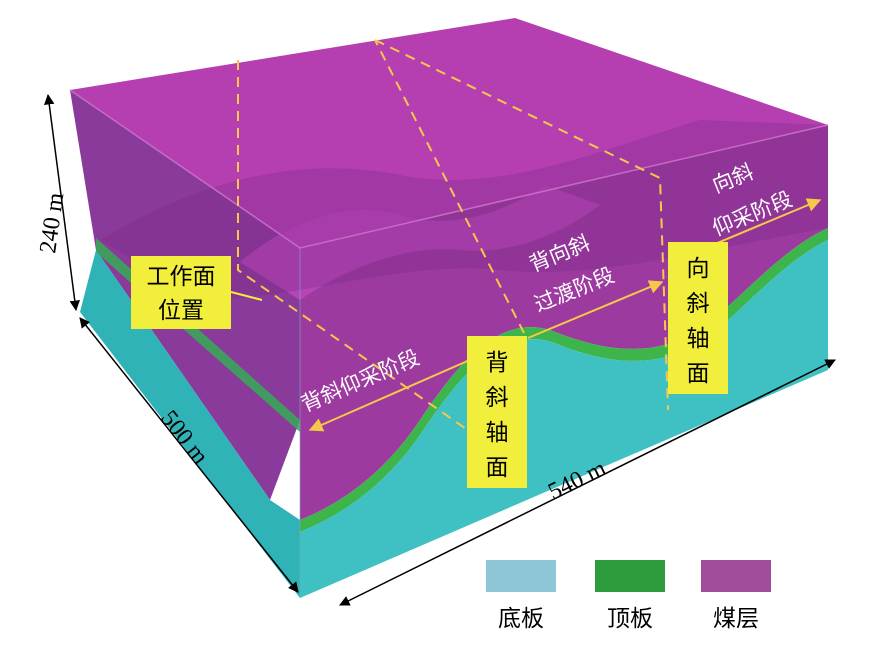 This screenshot has height=646, width=880. Describe the element at coordinates (189, 455) in the screenshot. I see `depth-dimension` at that location.